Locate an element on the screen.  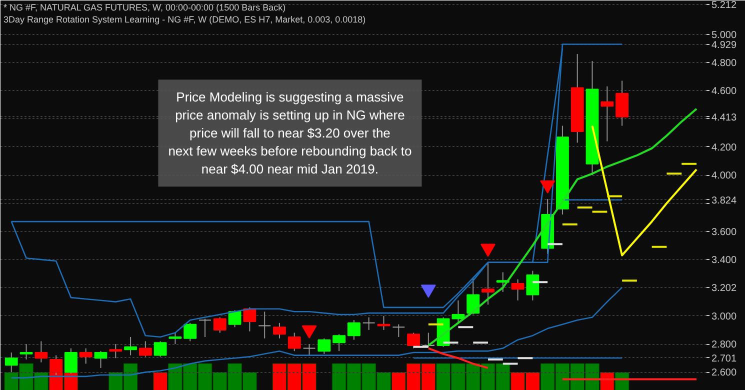
y-tick-label: 5.000 is located at coordinates (724, 35).